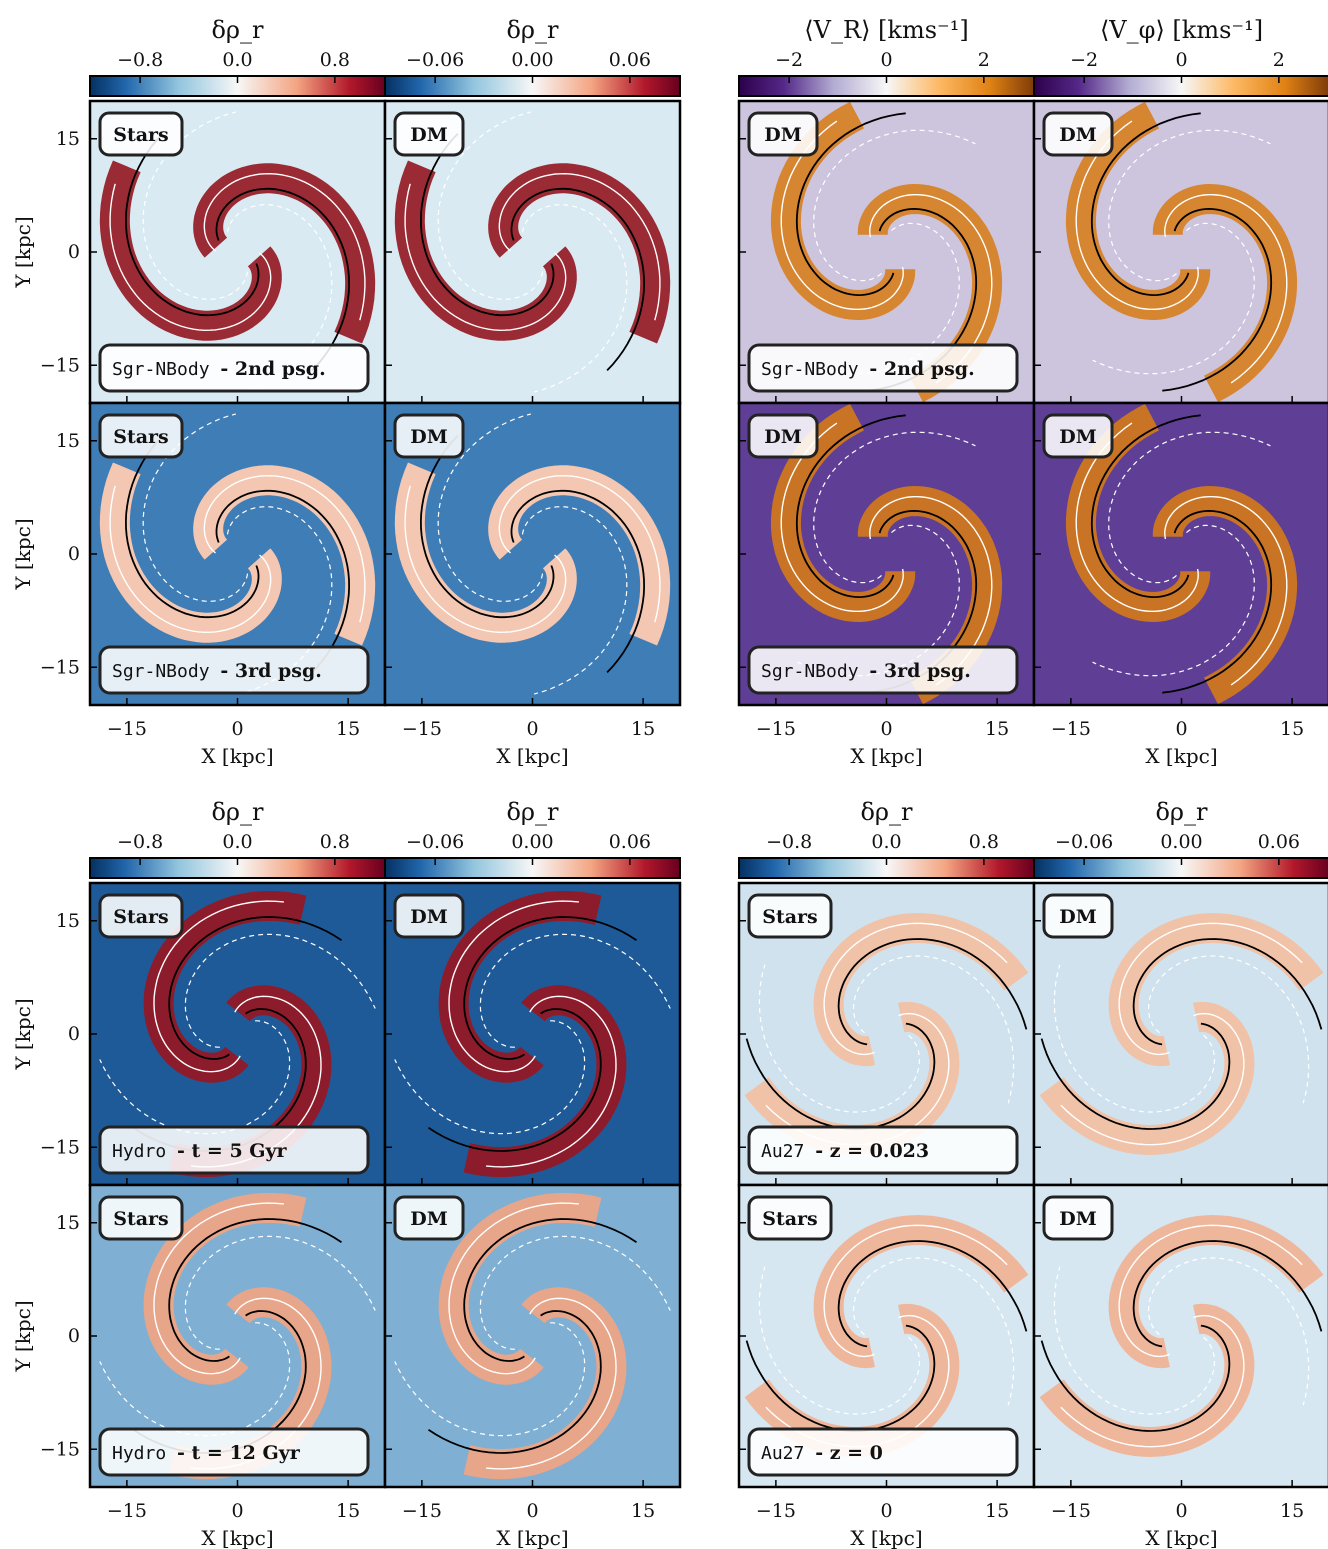 The image size is (1328, 1549). What do you see at coordinates (217, 671) in the screenshot?
I see `run-label: Sgr-NBody - 3rd psg.` at bounding box center [217, 671].